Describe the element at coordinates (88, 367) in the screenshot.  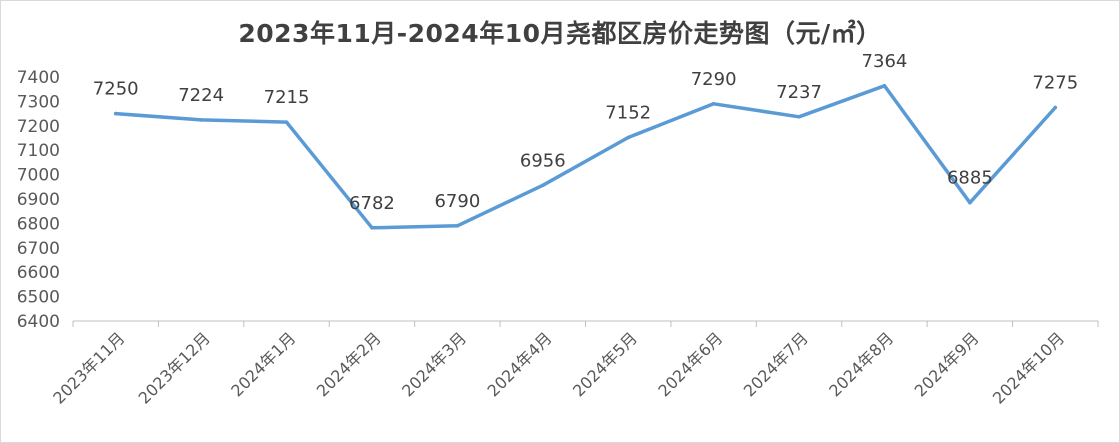
I see `x-tick-label: 2023年11月` at that location.